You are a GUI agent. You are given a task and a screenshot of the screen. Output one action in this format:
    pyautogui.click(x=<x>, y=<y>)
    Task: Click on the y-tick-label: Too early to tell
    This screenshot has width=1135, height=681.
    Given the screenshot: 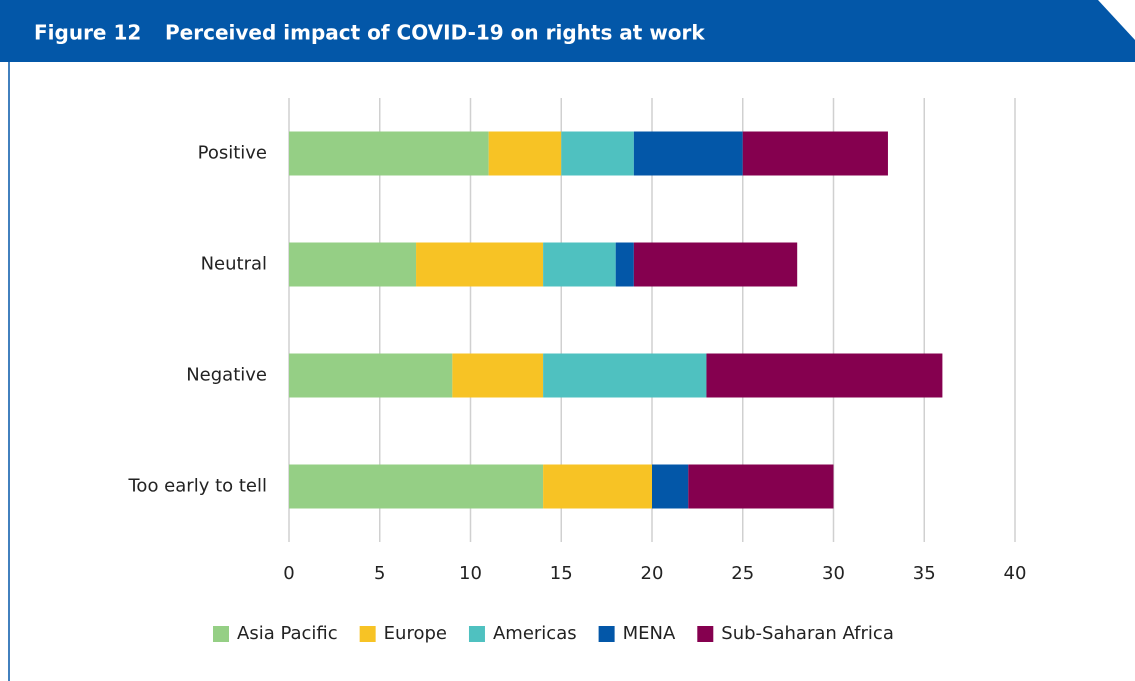 What is the action you would take?
    pyautogui.click(x=198, y=486)
    